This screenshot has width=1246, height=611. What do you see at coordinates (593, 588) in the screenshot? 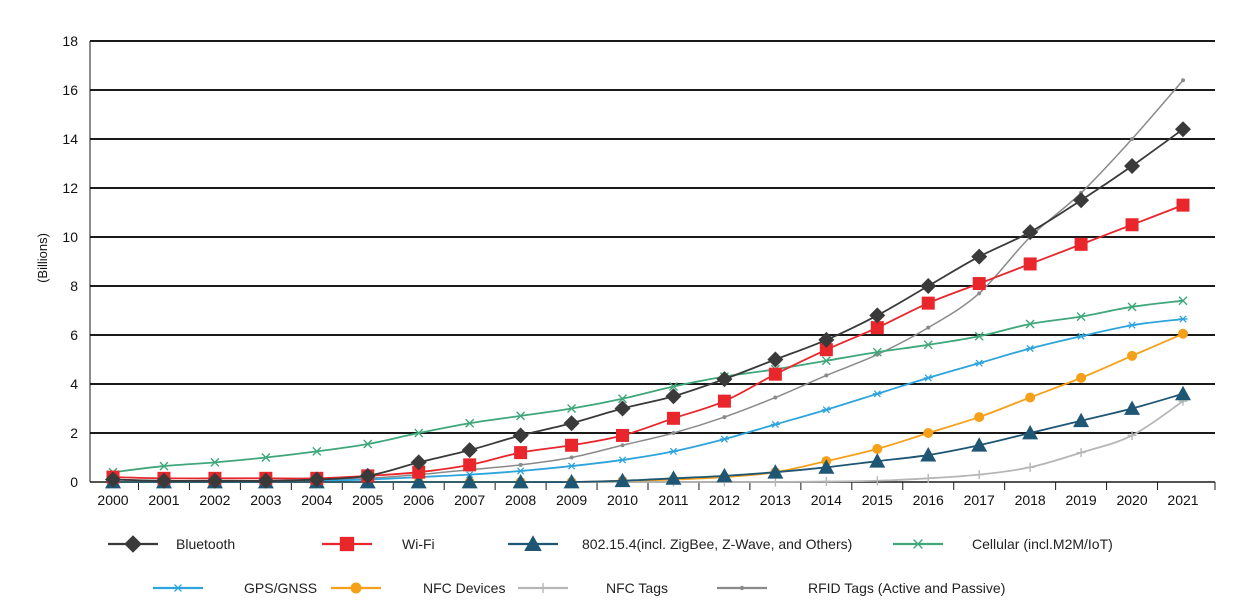
I see `legend-item-6: NFC Tags` at bounding box center [593, 588].